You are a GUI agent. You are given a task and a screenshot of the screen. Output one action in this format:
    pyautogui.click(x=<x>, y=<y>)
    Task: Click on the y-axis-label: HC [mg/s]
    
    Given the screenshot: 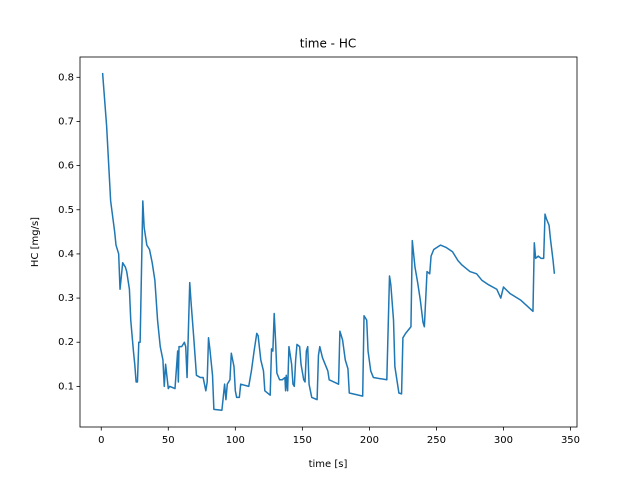 What is the action you would take?
    pyautogui.click(x=35, y=242)
    